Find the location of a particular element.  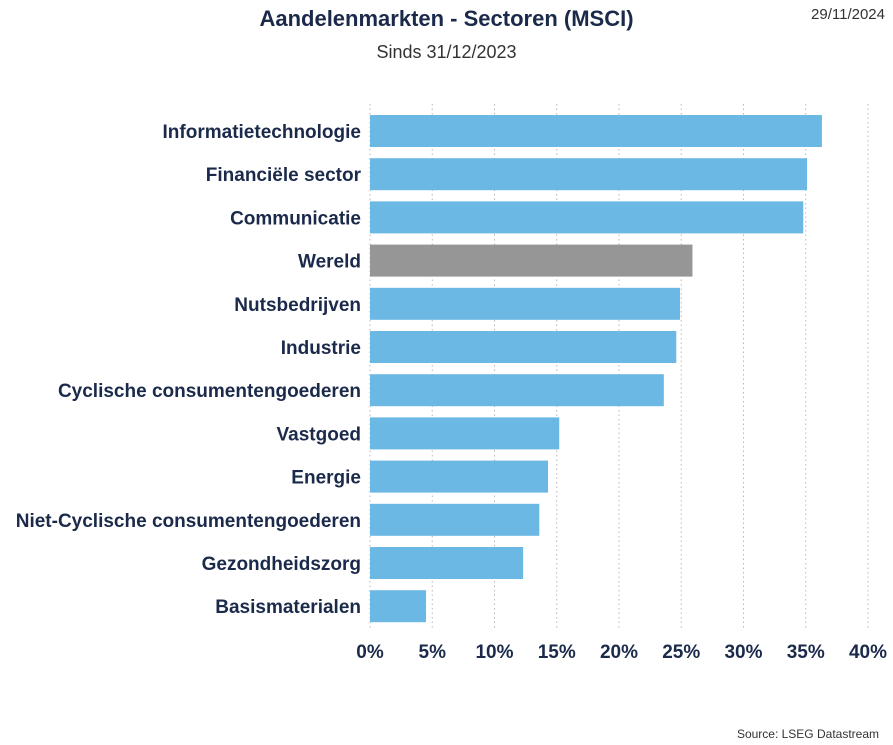

date-stamp: 29/11/2024 is located at coordinates (848, 14).